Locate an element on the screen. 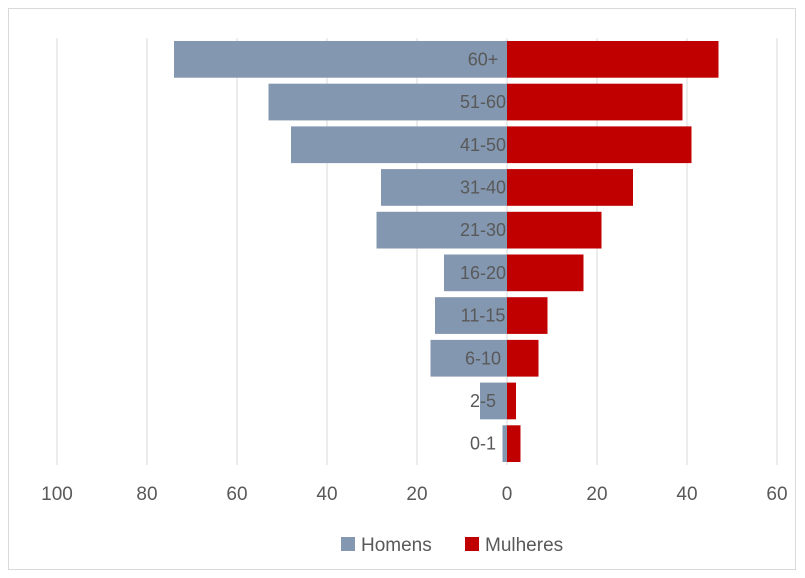  category-label-60+: 60+ is located at coordinates (483, 59).